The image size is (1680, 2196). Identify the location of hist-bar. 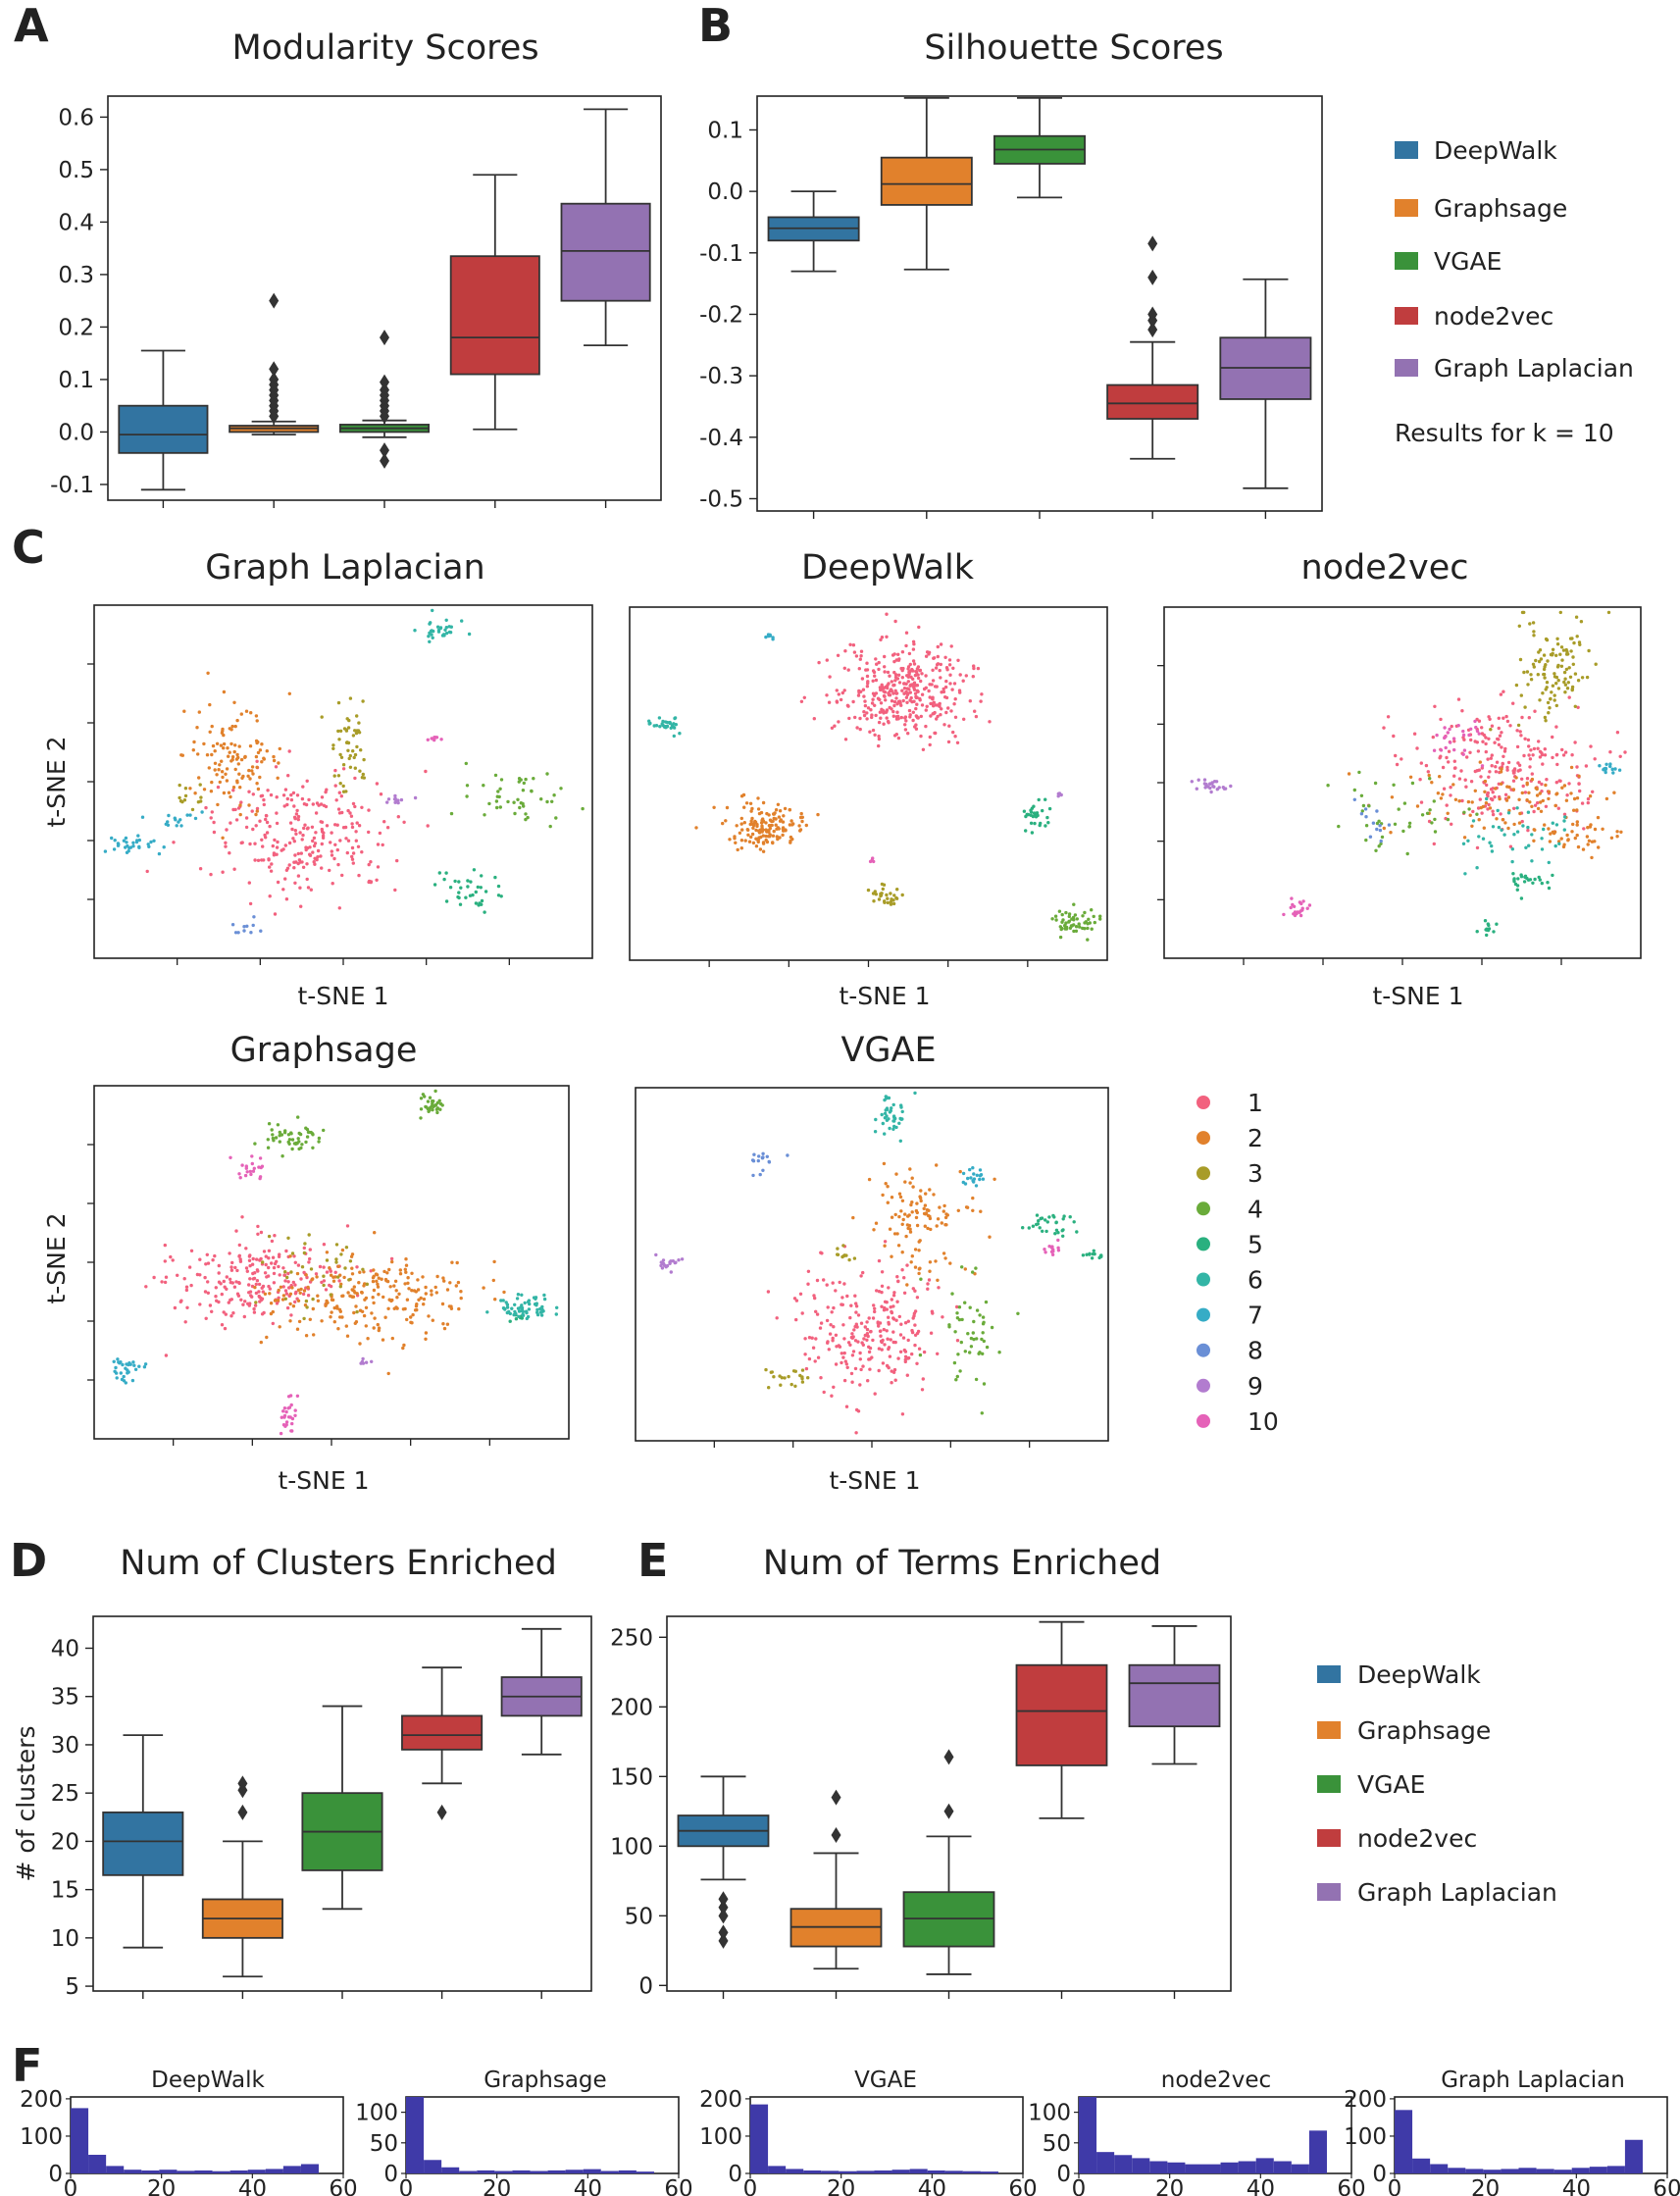
(609, 2171).